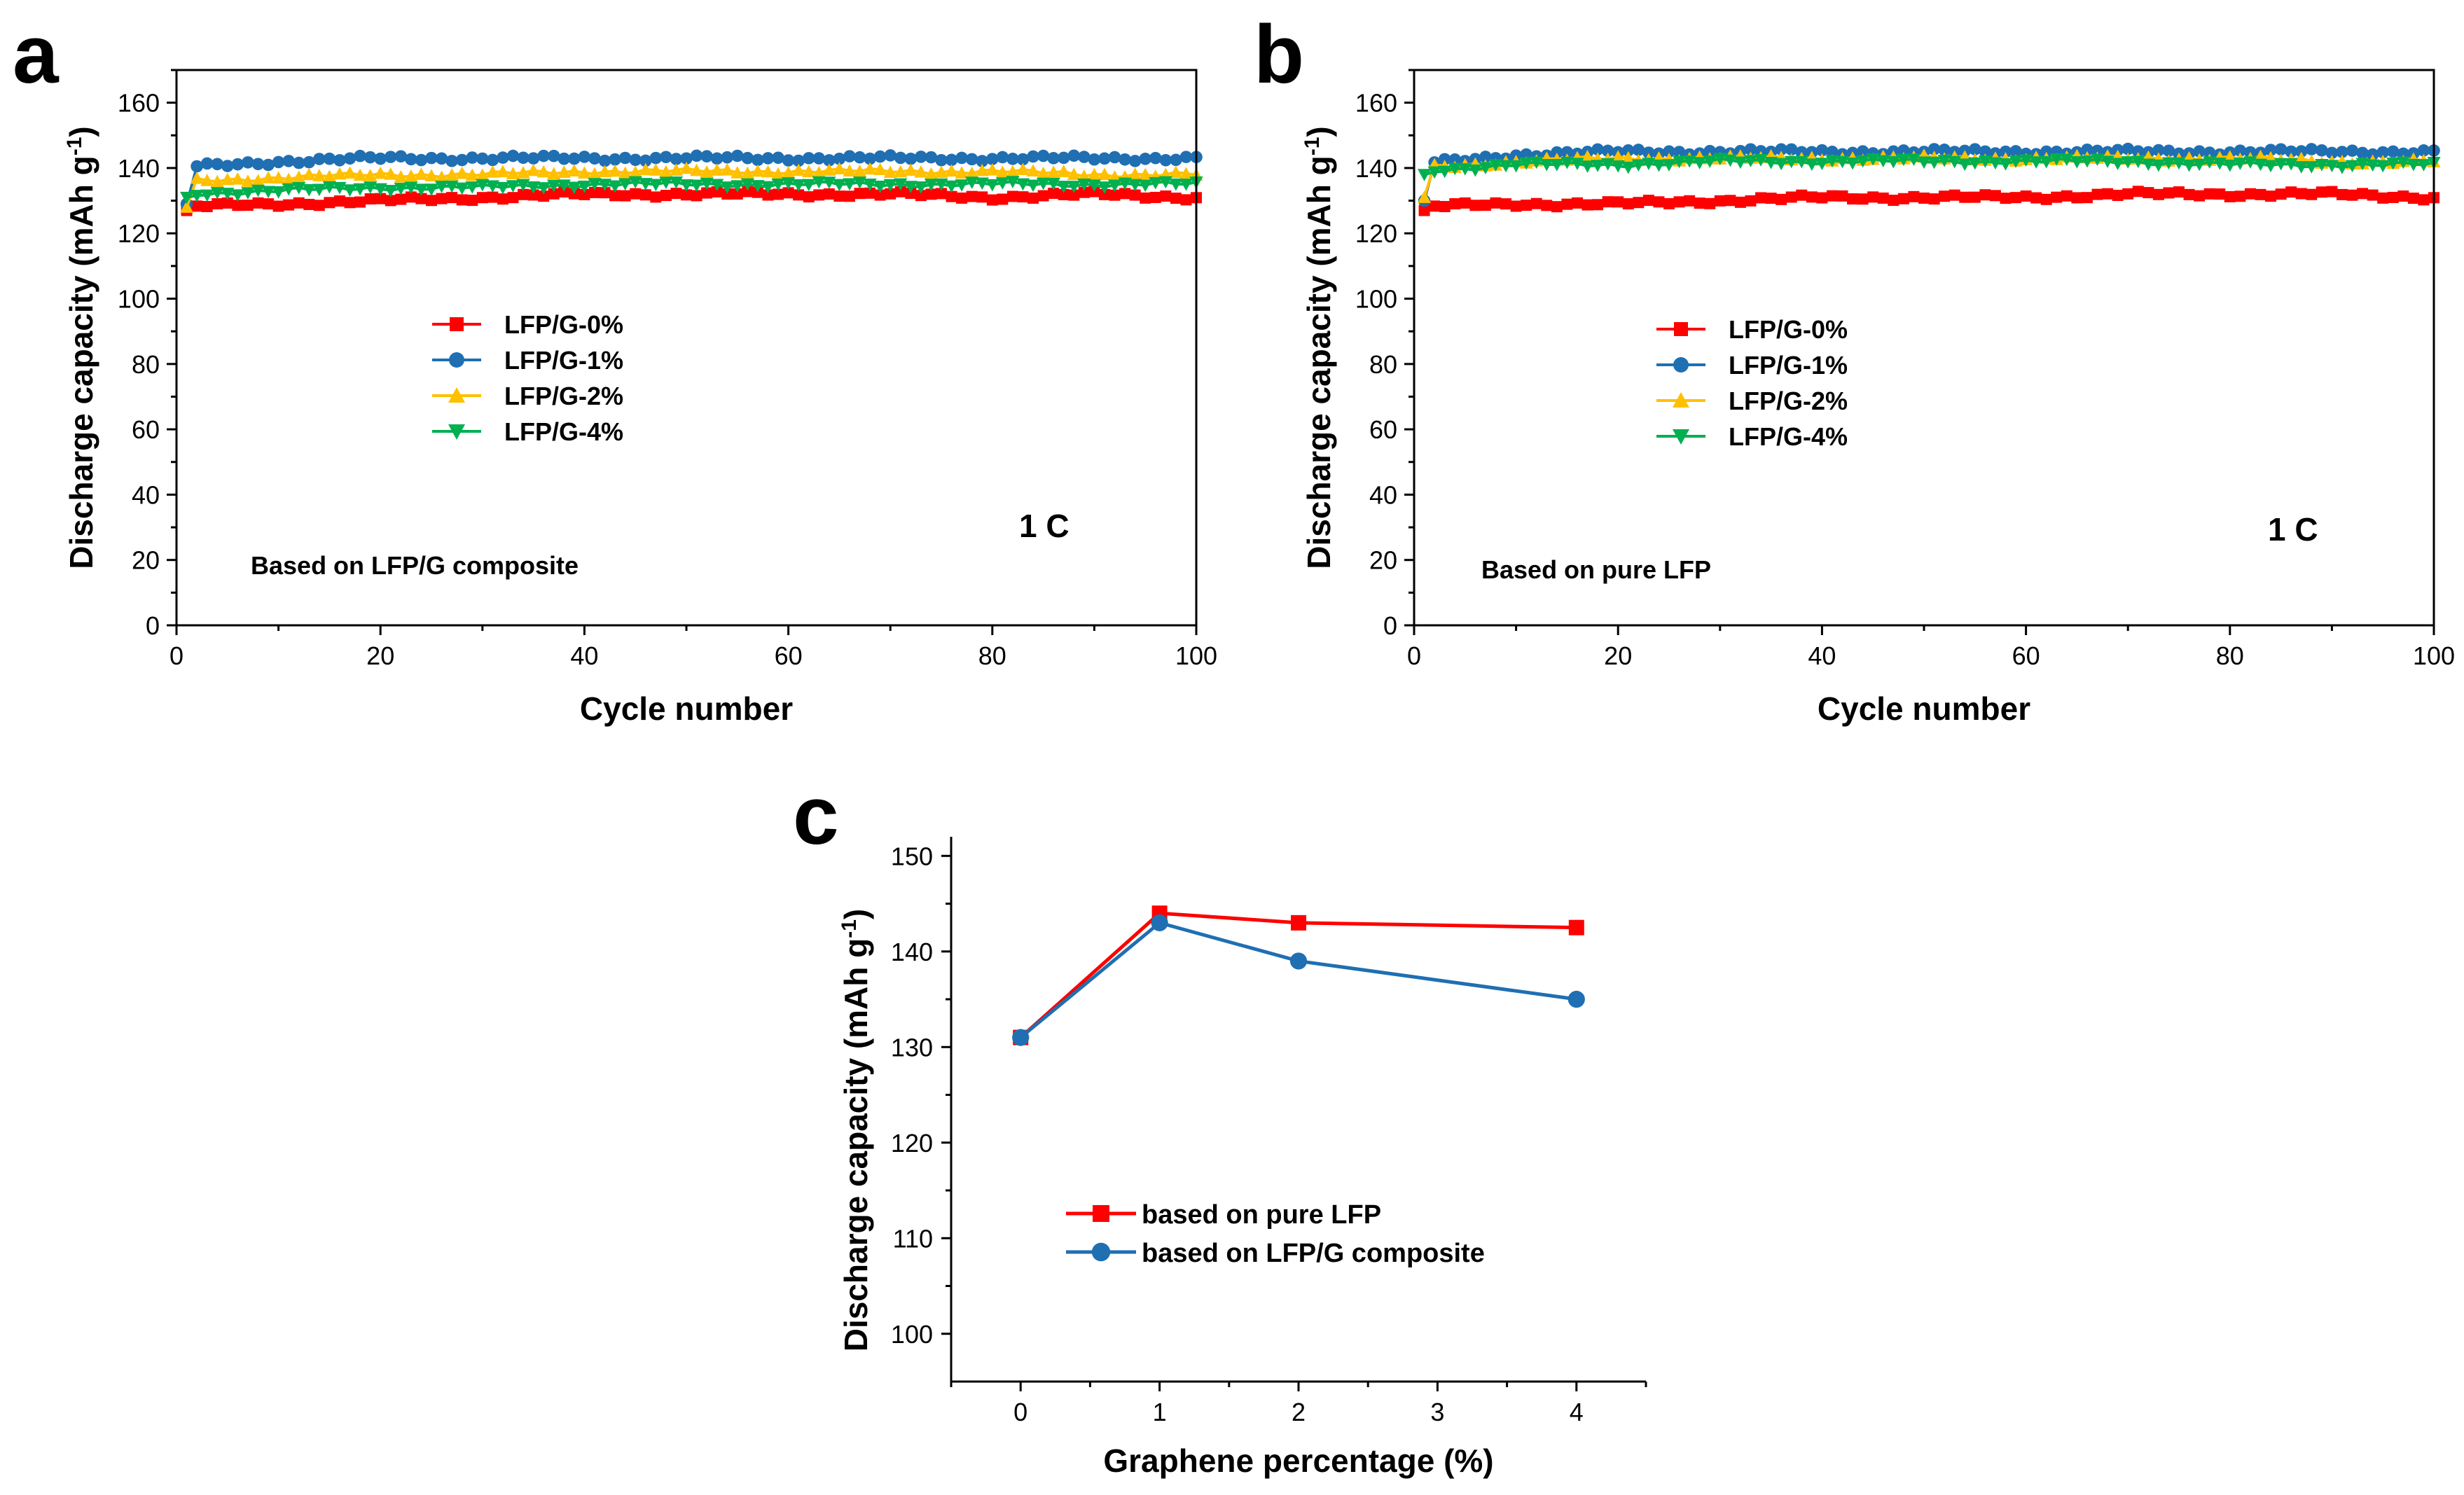 Image resolution: width=2464 pixels, height=1495 pixels. I want to click on x-tick-label: 80, so click(992, 655).